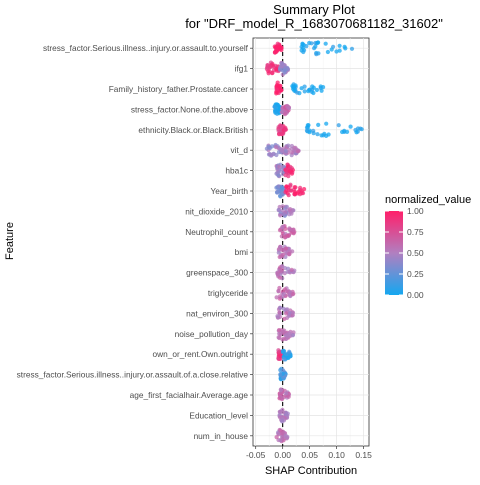 This screenshot has width=480, height=485. Describe the element at coordinates (217, 313) in the screenshot. I see `feature-label: nat_environ_300` at that location.